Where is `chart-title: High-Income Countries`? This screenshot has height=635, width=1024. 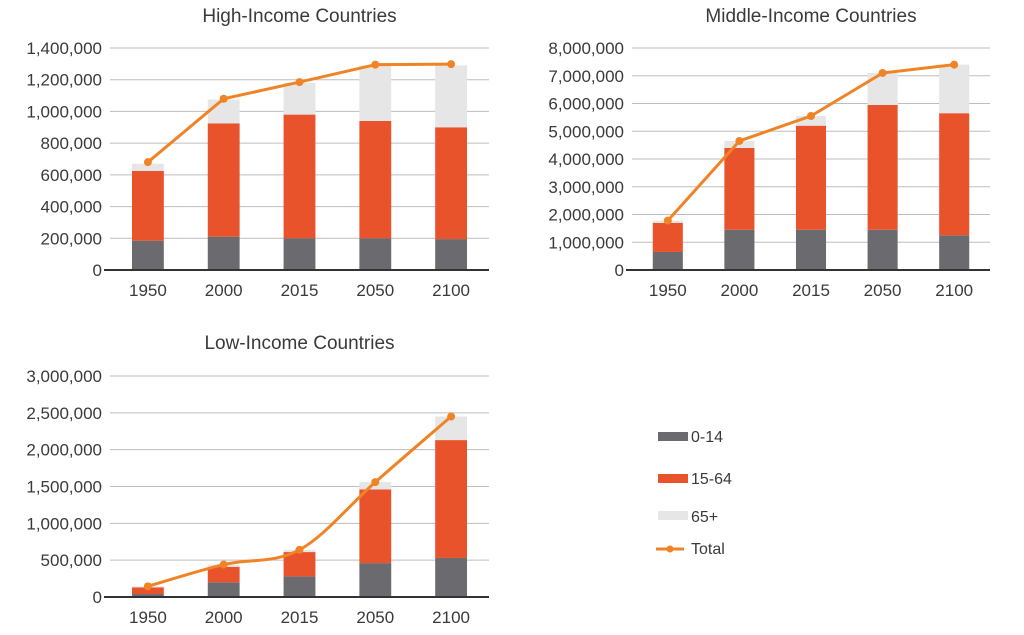
chart-title: High-Income Countries is located at coordinates (299, 16).